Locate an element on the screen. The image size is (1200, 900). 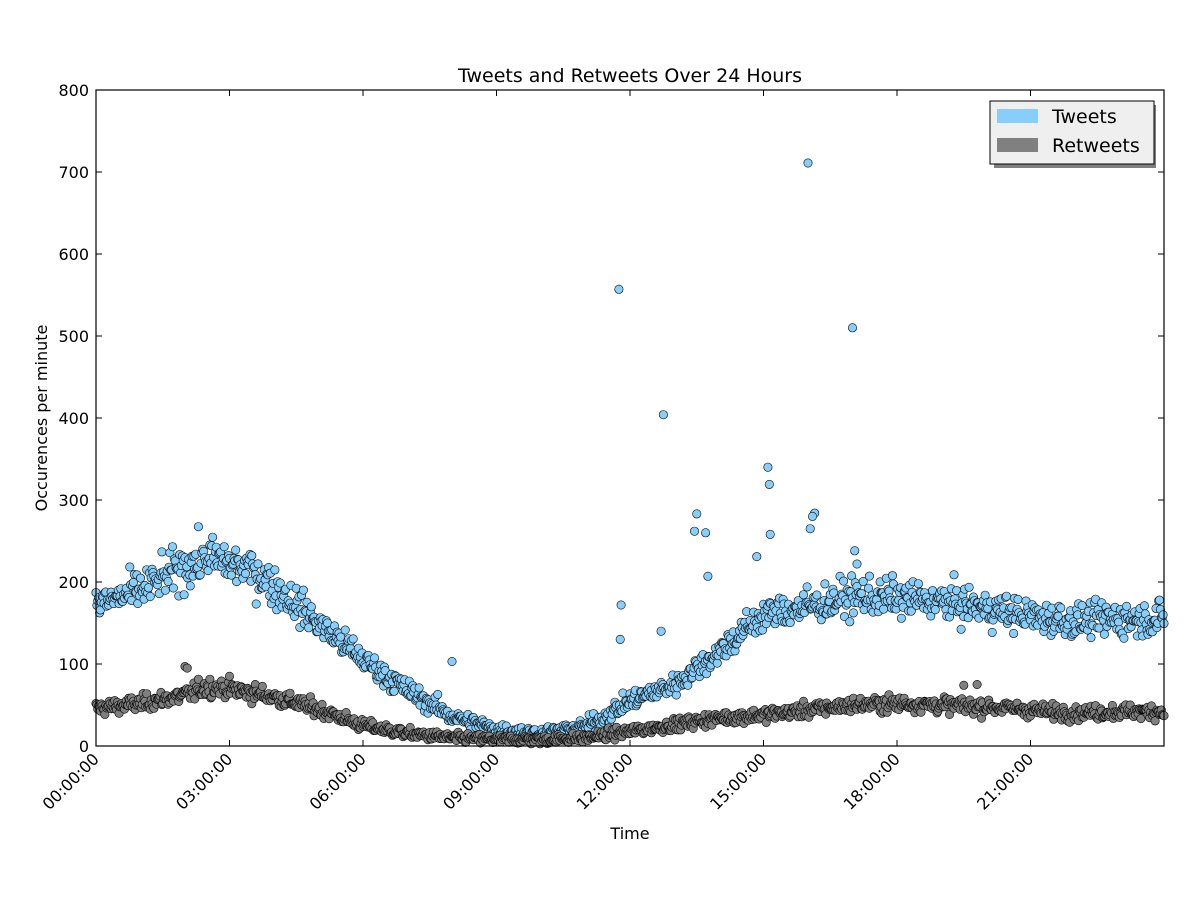
x-tick-label: 03:00:00 is located at coordinates (204, 781).